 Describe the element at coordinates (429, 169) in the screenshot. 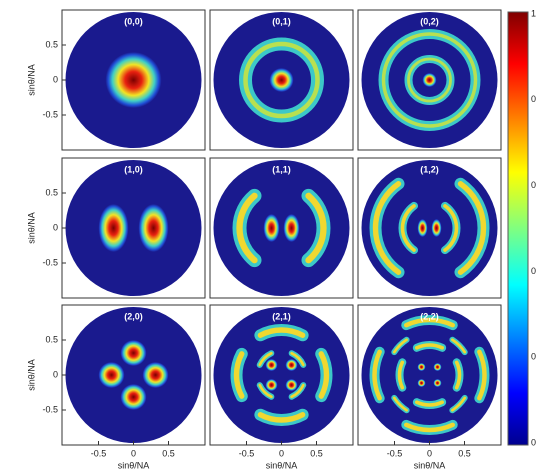

I see `panel-title: (1,2)` at that location.